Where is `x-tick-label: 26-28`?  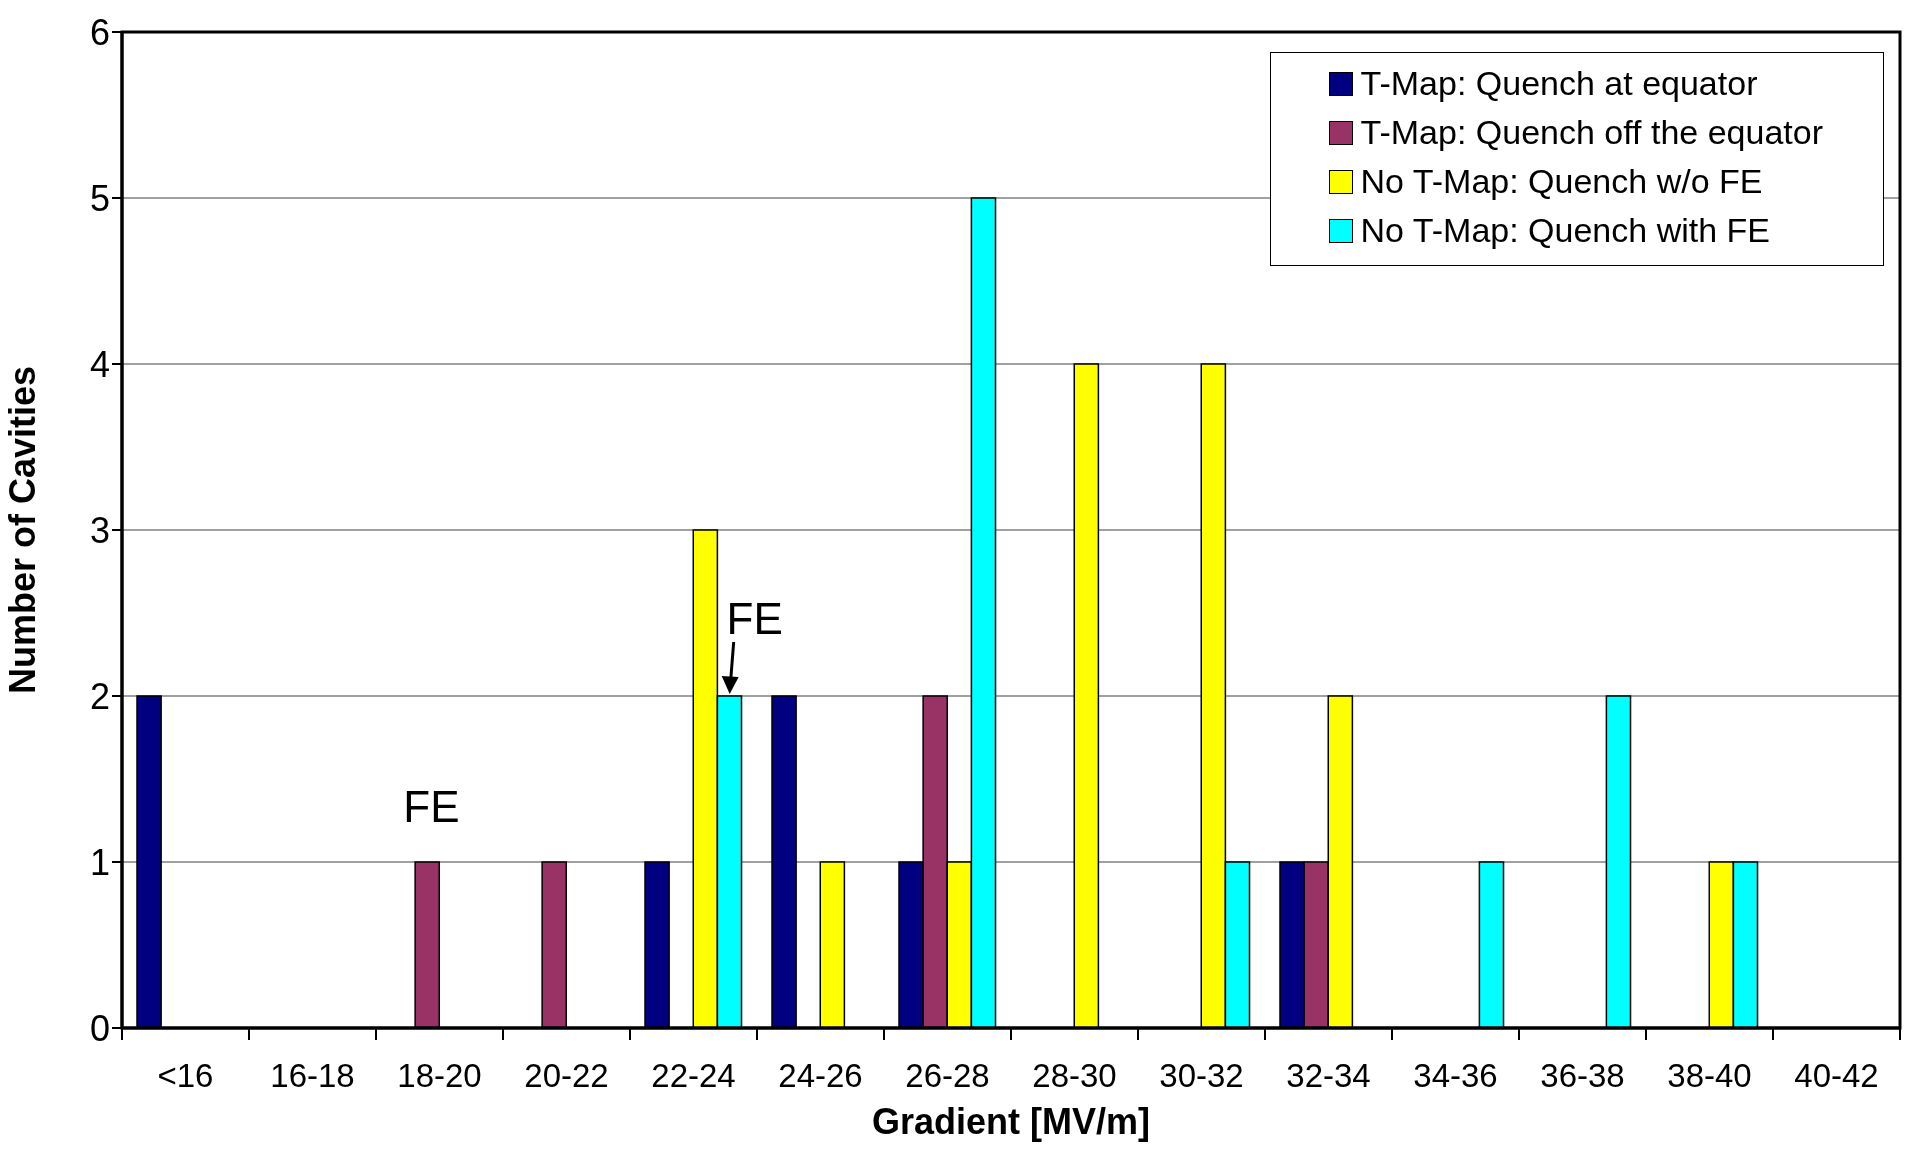 x-tick-label: 26-28 is located at coordinates (947, 1076).